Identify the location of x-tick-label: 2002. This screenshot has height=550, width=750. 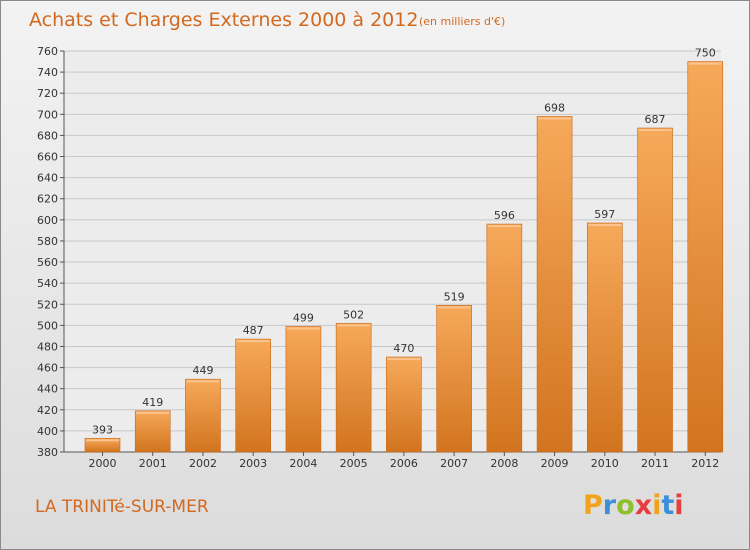
(203, 463).